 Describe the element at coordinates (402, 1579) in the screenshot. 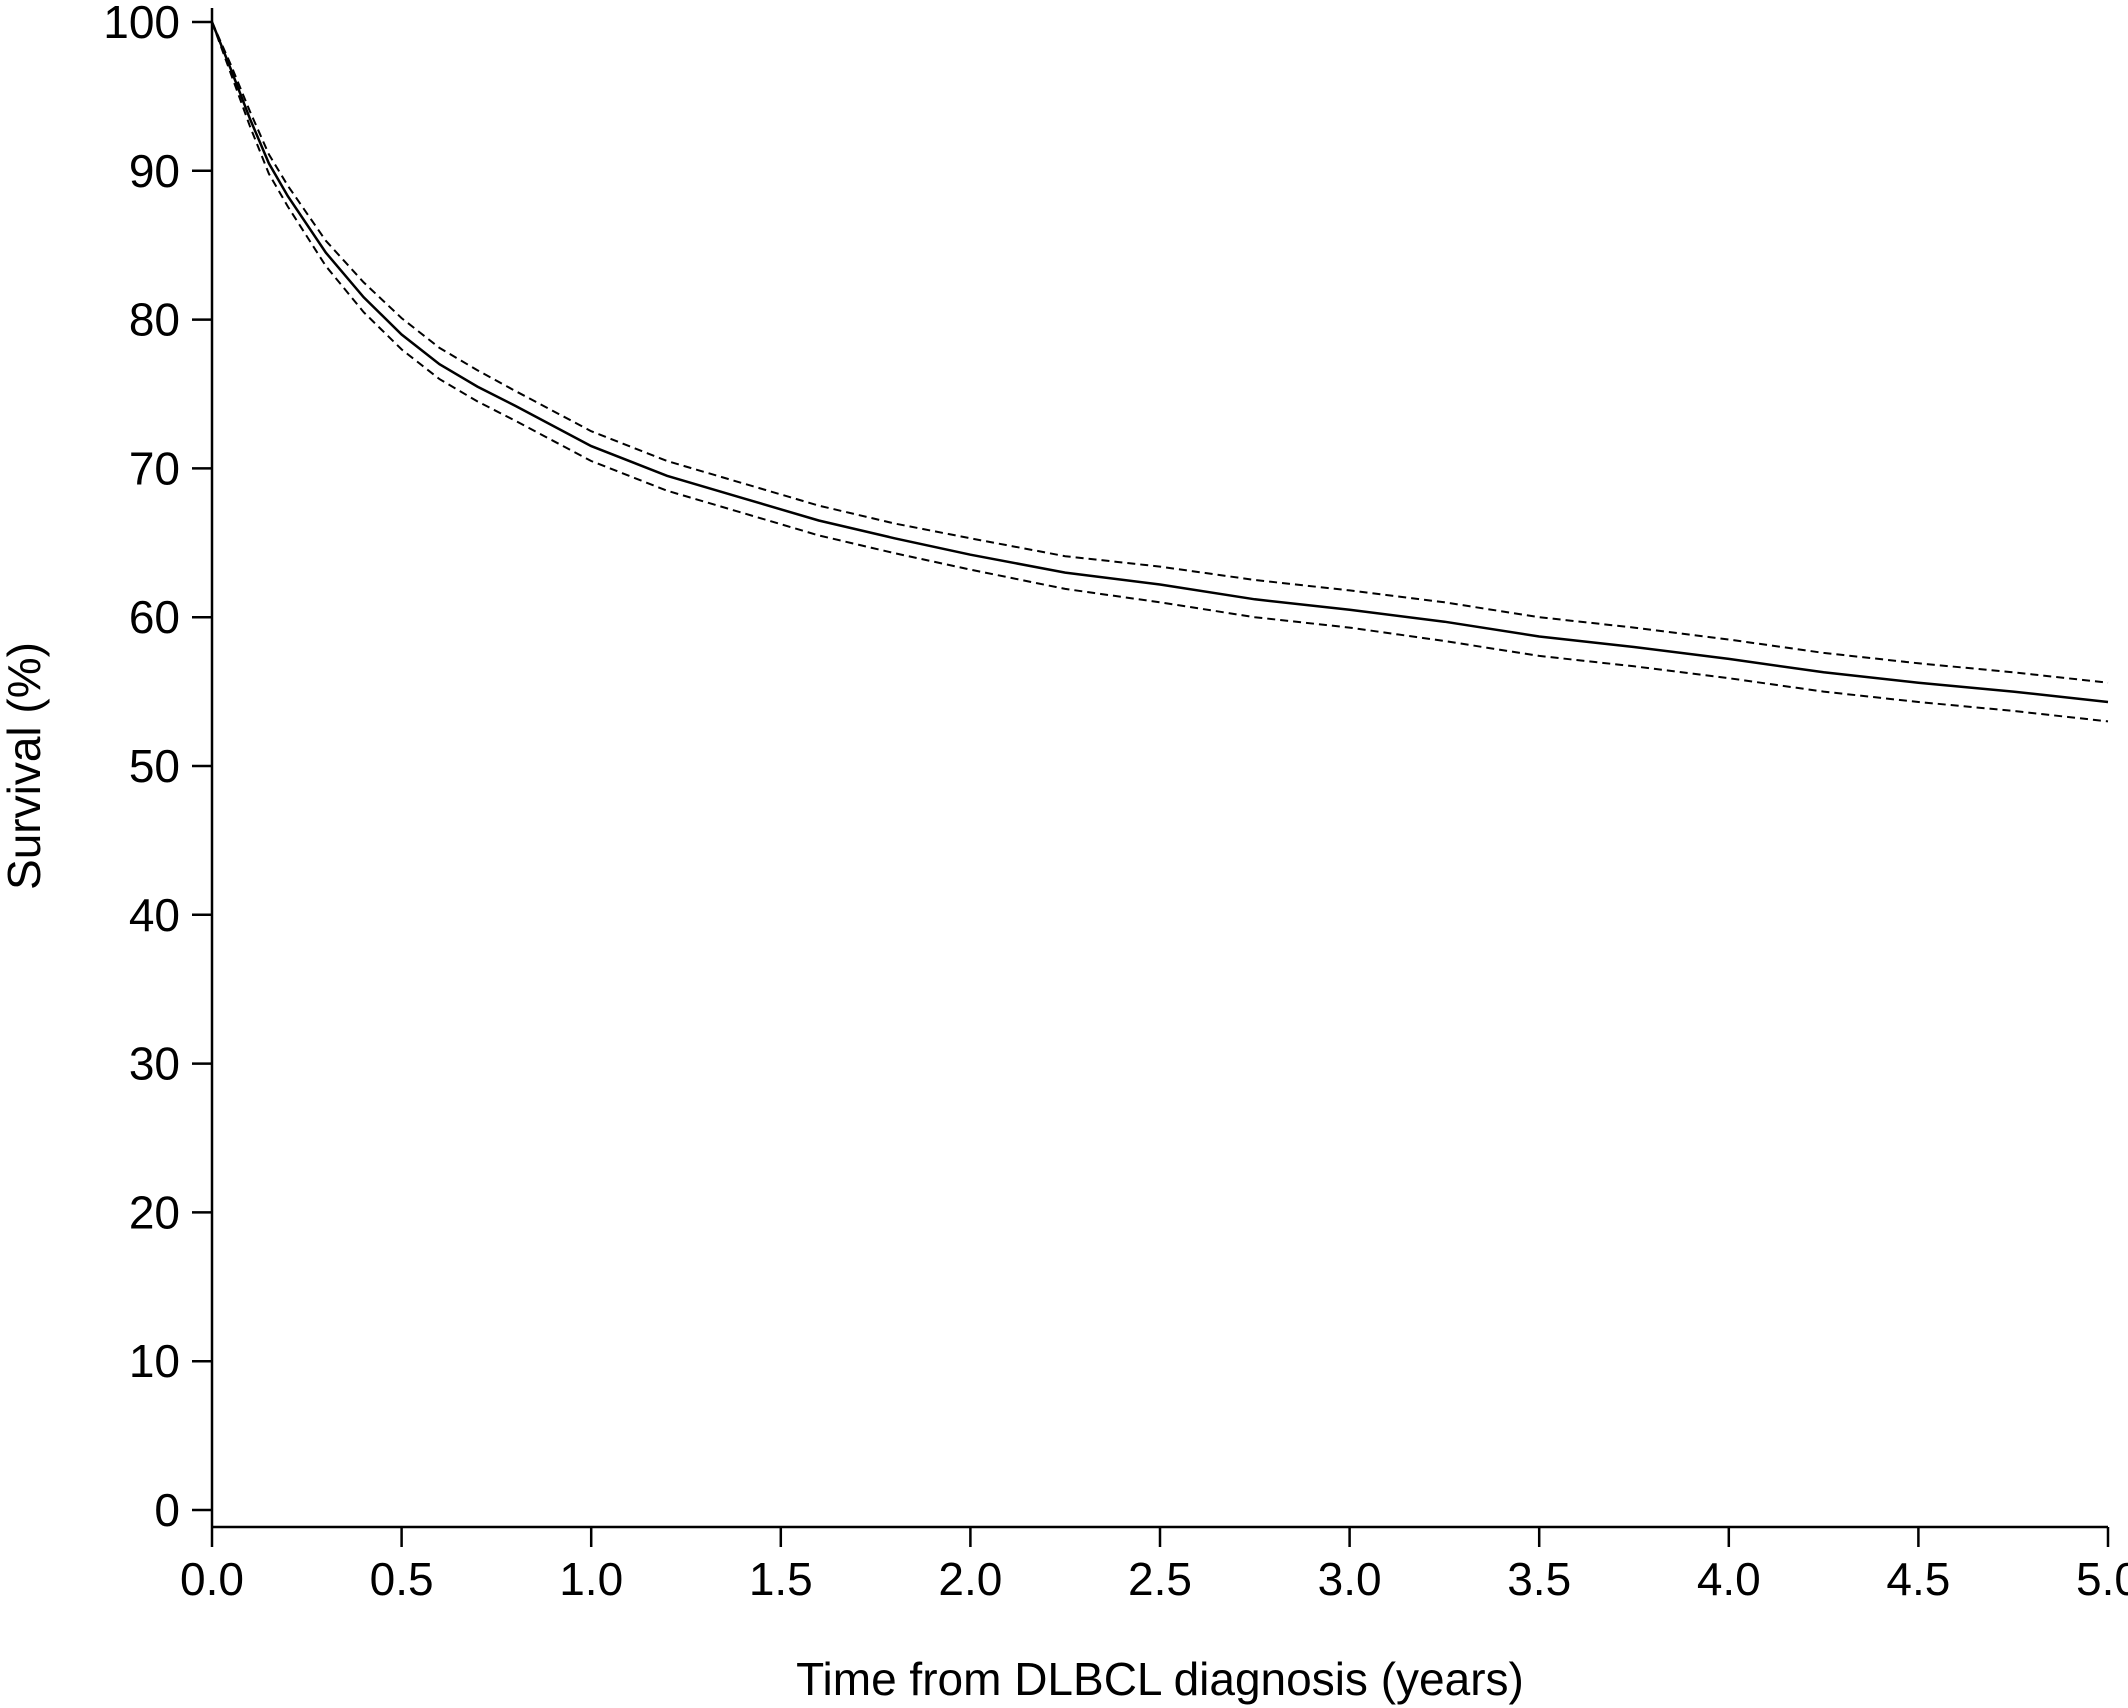

I see `x-tick-label: 0.5` at that location.